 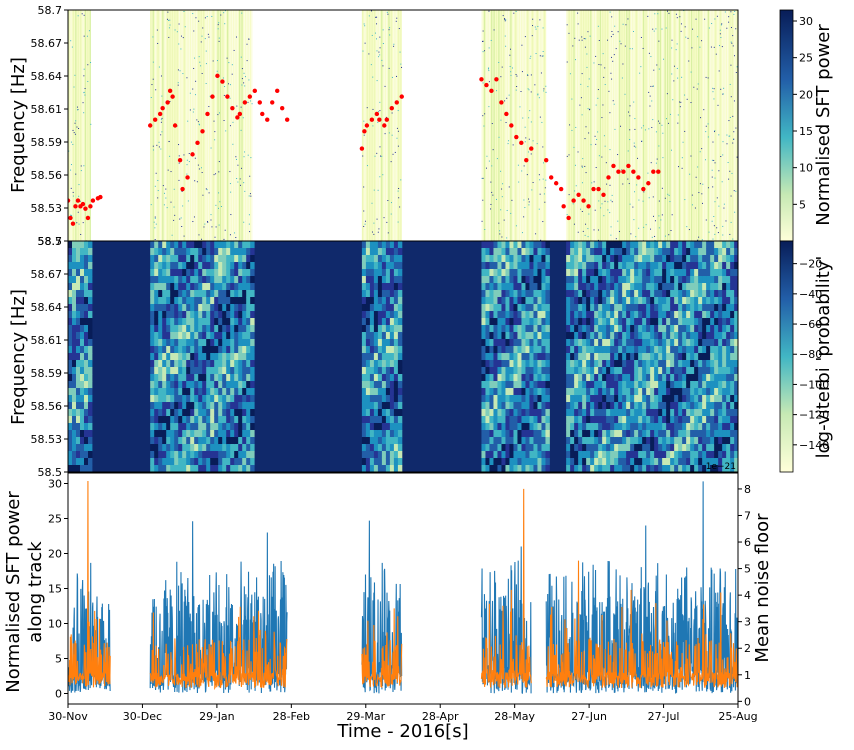 What do you see at coordinates (365, 716) in the screenshot?
I see `x-tick-label: 29-Mar` at bounding box center [365, 716].